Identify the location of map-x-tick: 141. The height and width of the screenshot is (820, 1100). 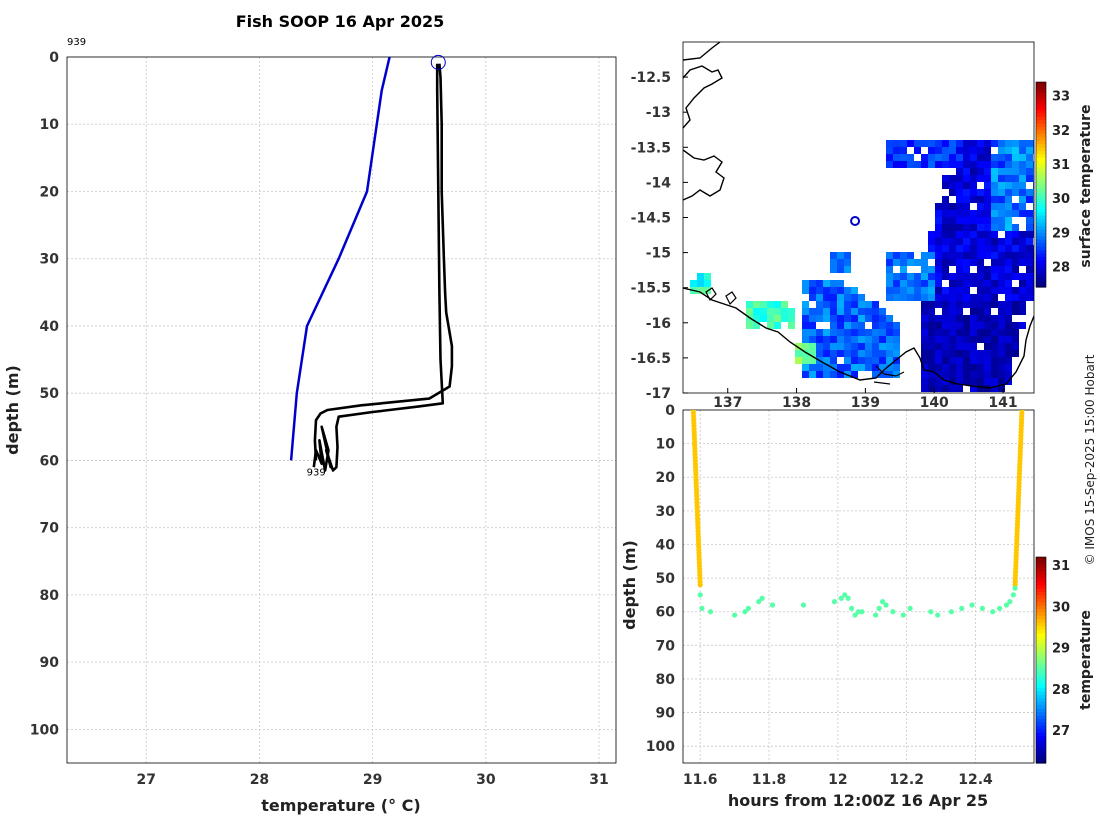
(1002, 403).